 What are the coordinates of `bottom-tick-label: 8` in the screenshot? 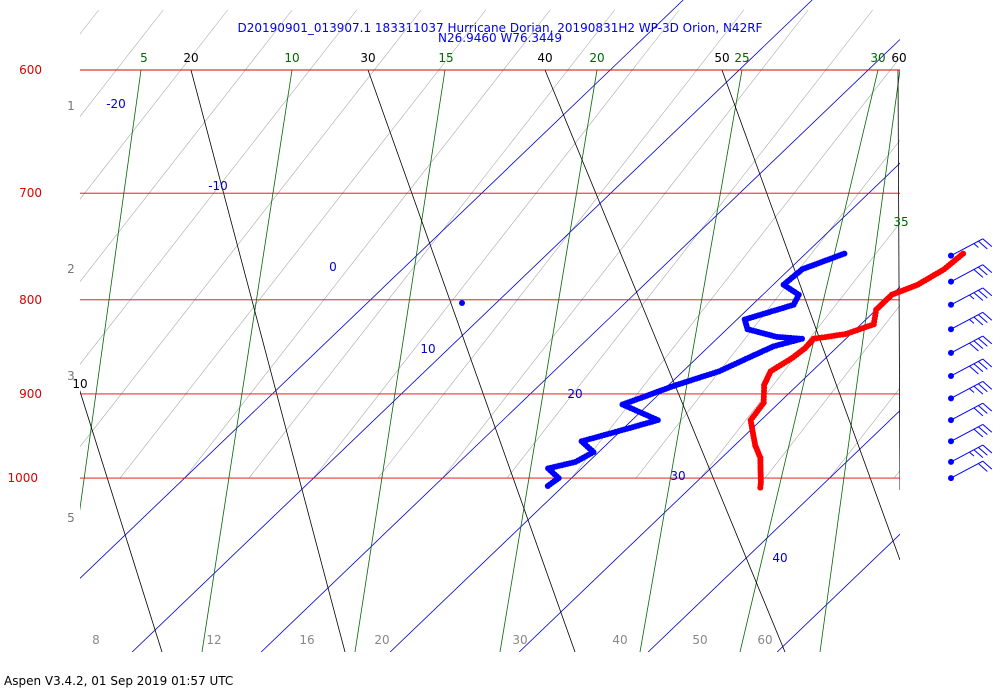 It's located at (96, 640).